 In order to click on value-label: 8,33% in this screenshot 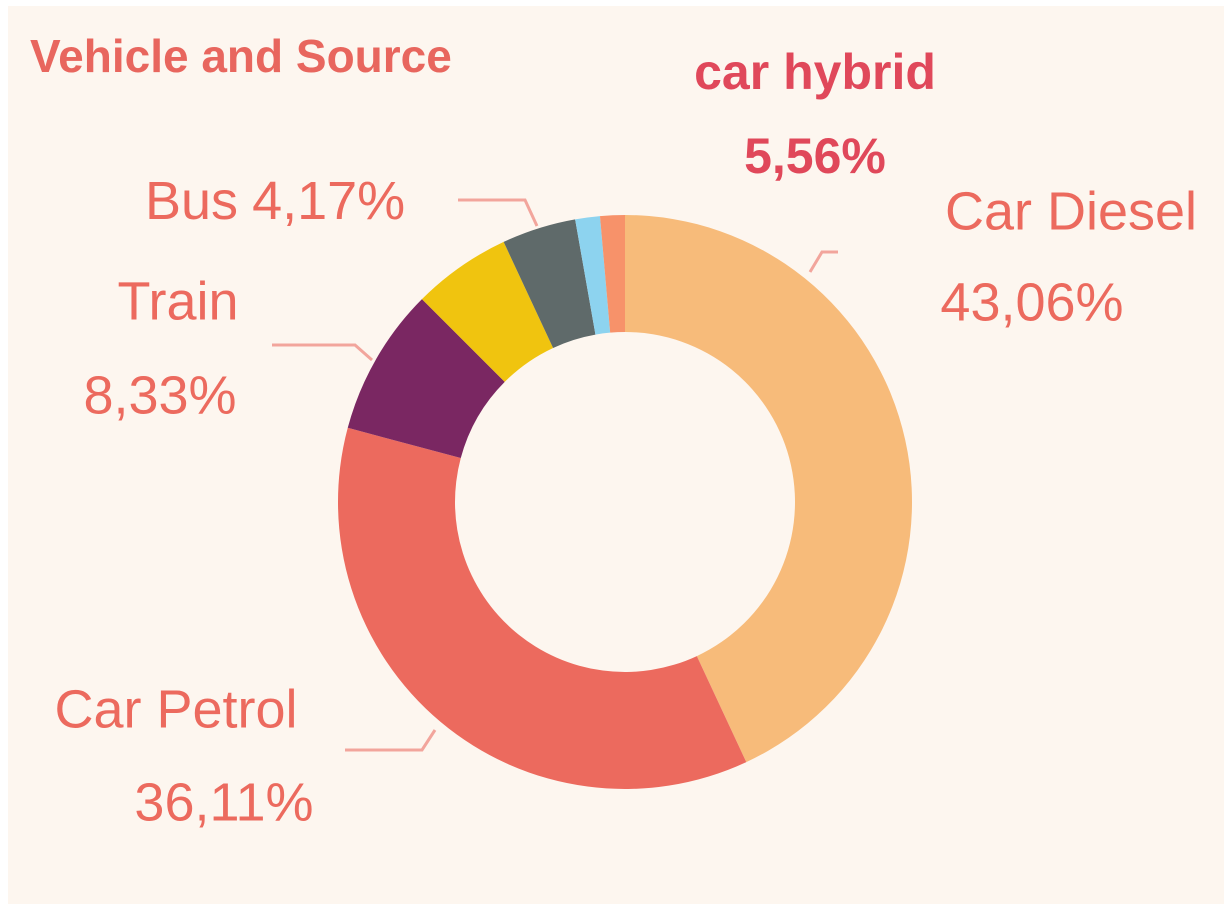, I will do `click(159, 395)`.